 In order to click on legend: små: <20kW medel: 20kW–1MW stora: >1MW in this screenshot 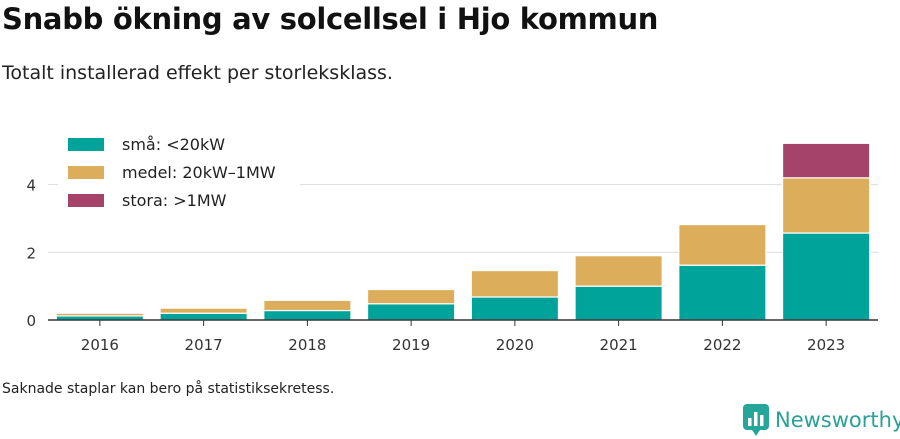, I will do `click(179, 174)`.